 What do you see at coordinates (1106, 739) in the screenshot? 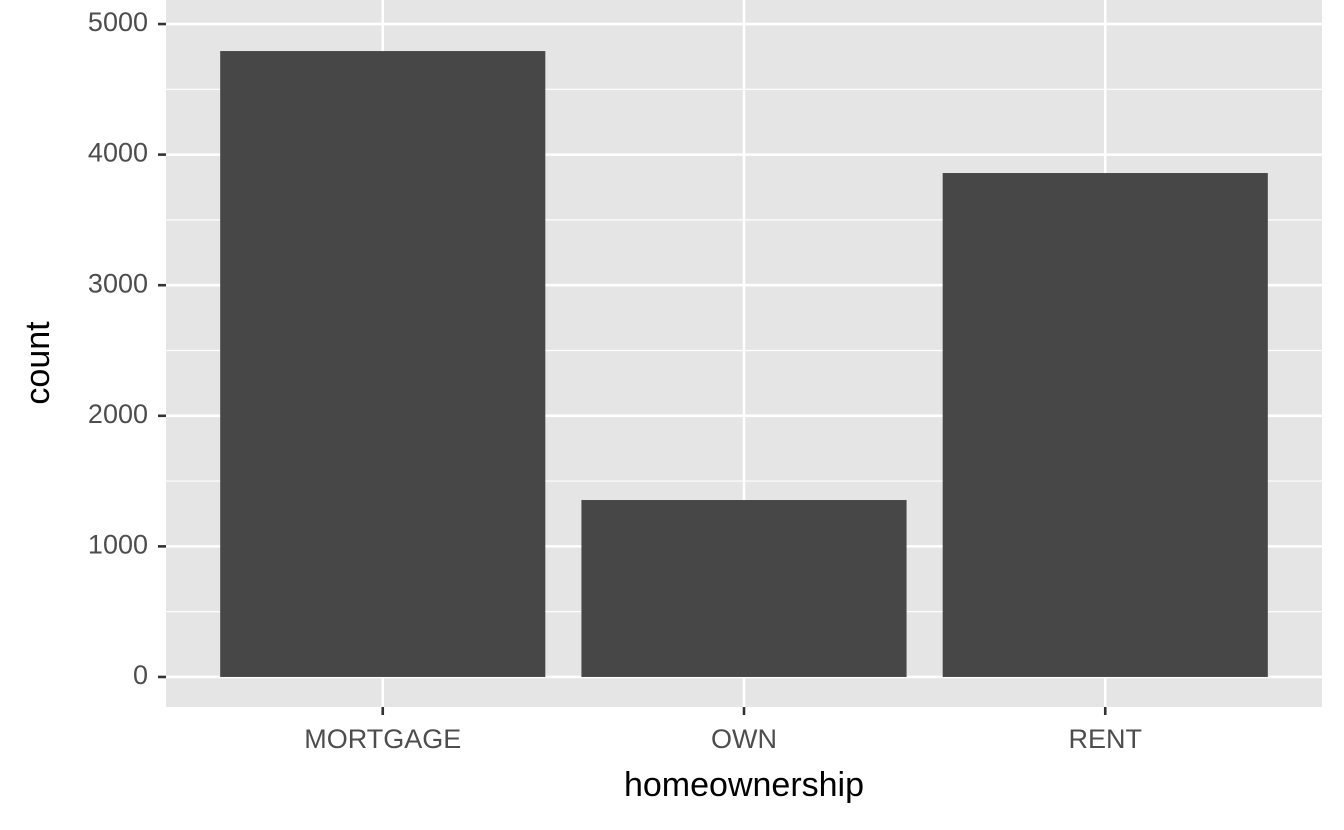
I see `x-tick-label: RENT` at bounding box center [1106, 739].